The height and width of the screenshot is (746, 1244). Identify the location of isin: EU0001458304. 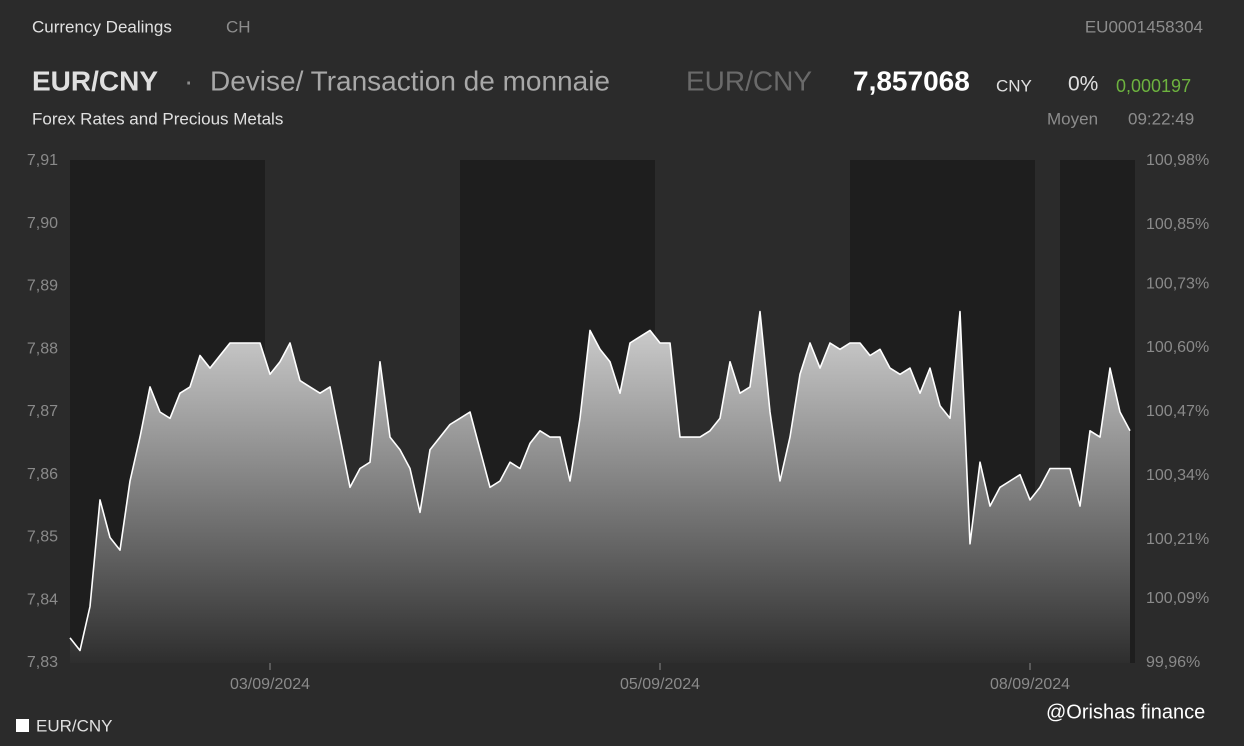
(1144, 26).